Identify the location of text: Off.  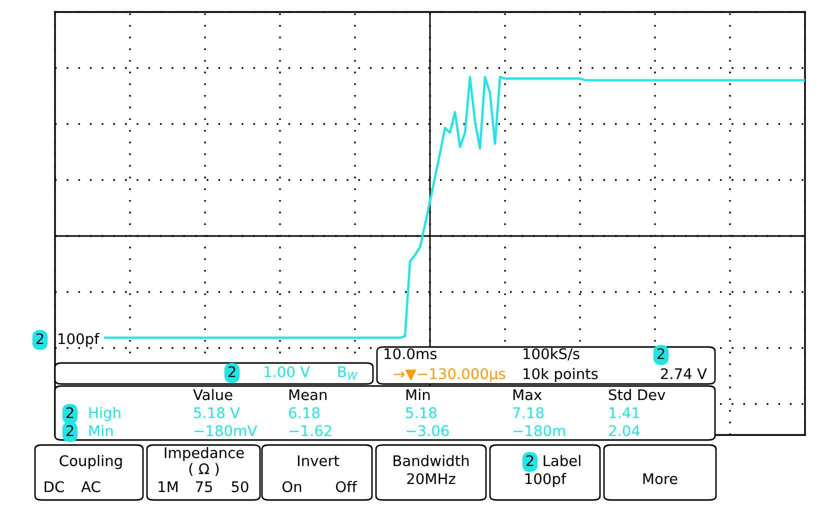
(347, 486).